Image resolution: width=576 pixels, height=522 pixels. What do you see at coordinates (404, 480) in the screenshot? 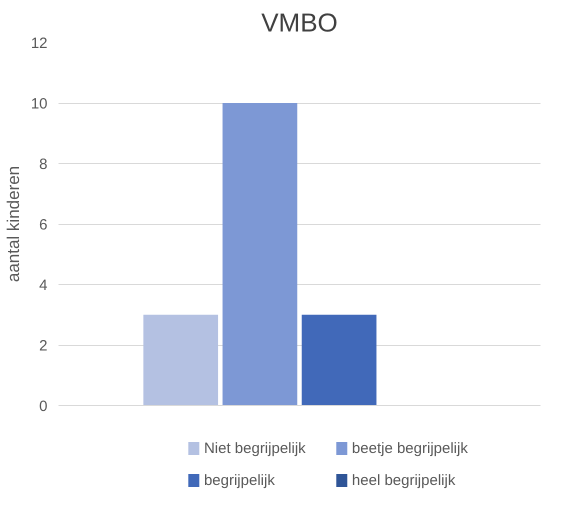
I see `legend-label: heel begrijpelijk` at bounding box center [404, 480].